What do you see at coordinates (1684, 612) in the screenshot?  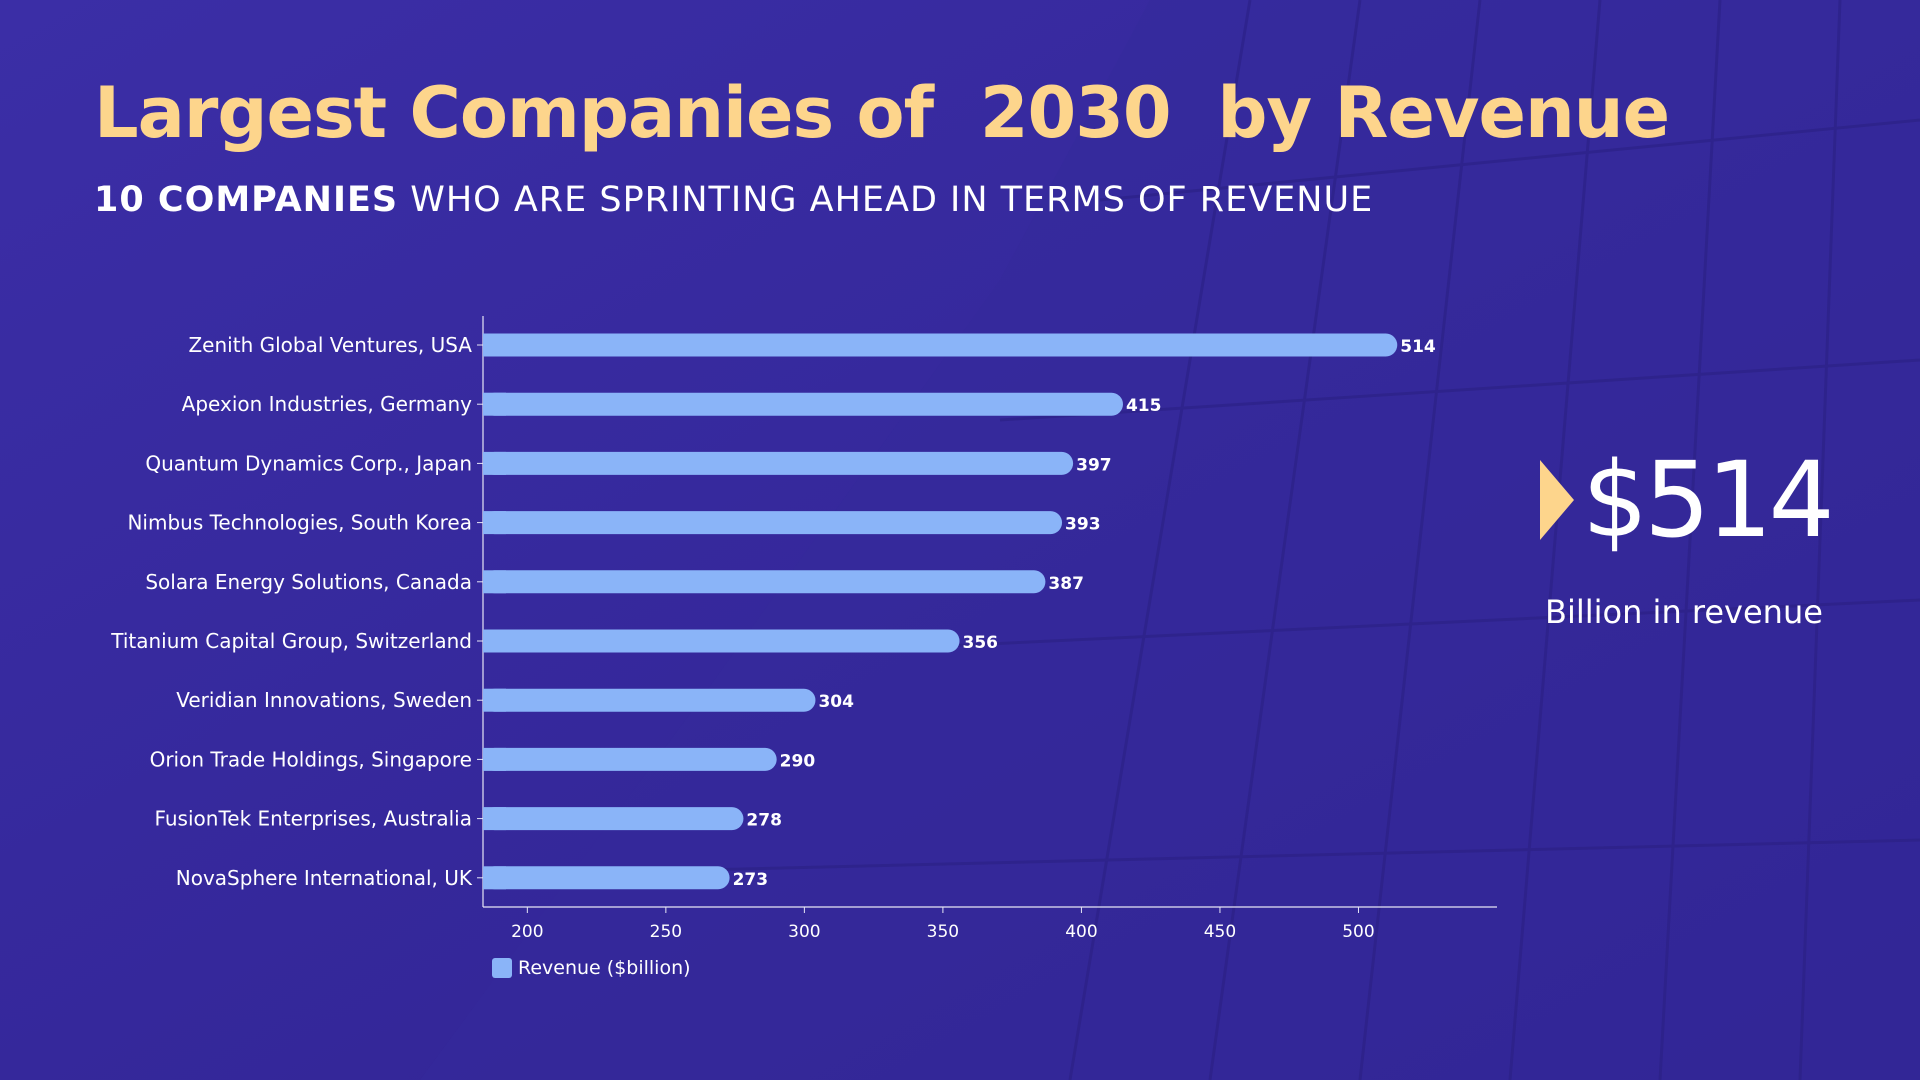 I see `kpi-caption: Billion in revenue` at bounding box center [1684, 612].